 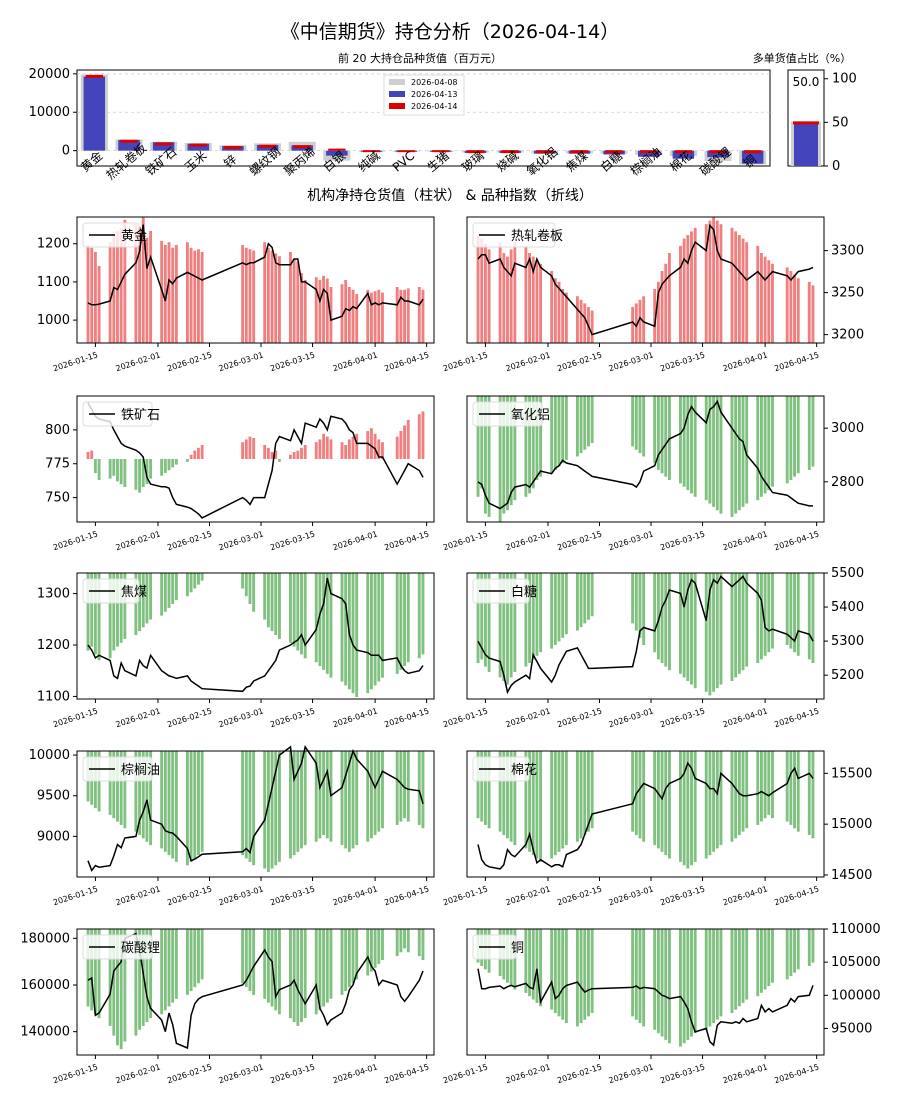 I want to click on y-tick-label: 750, so click(x=57, y=498).